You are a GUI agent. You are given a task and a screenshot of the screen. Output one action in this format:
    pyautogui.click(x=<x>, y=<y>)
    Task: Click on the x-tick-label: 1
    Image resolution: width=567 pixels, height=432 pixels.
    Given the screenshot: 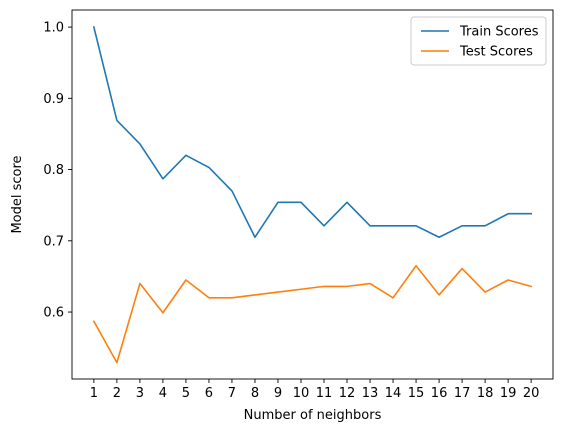 What is the action you would take?
    pyautogui.click(x=94, y=393)
    